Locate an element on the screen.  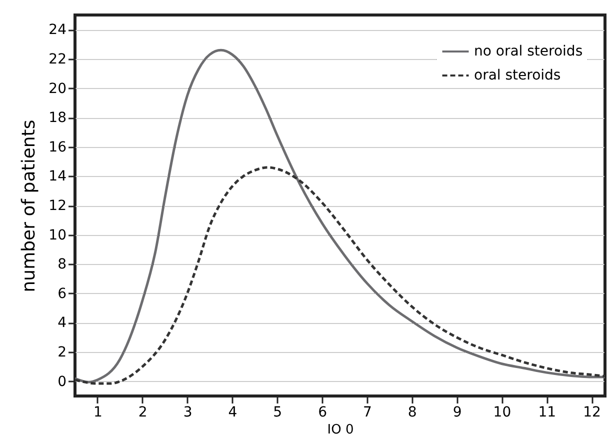
y-tick-label: 10 is located at coordinates (57, 235).